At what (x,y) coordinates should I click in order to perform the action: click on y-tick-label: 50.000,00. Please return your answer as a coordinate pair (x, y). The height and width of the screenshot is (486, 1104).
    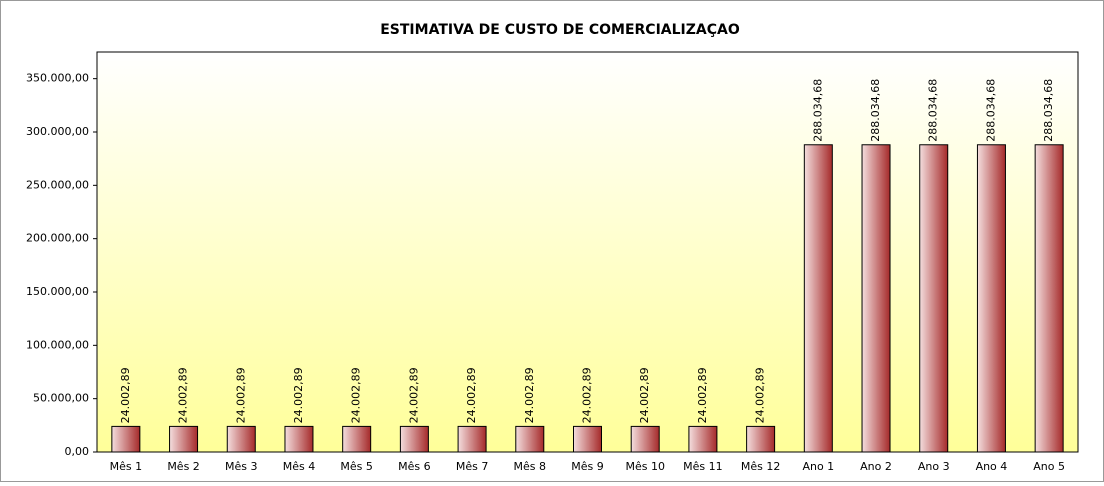
    Looking at the image, I should click on (61, 398).